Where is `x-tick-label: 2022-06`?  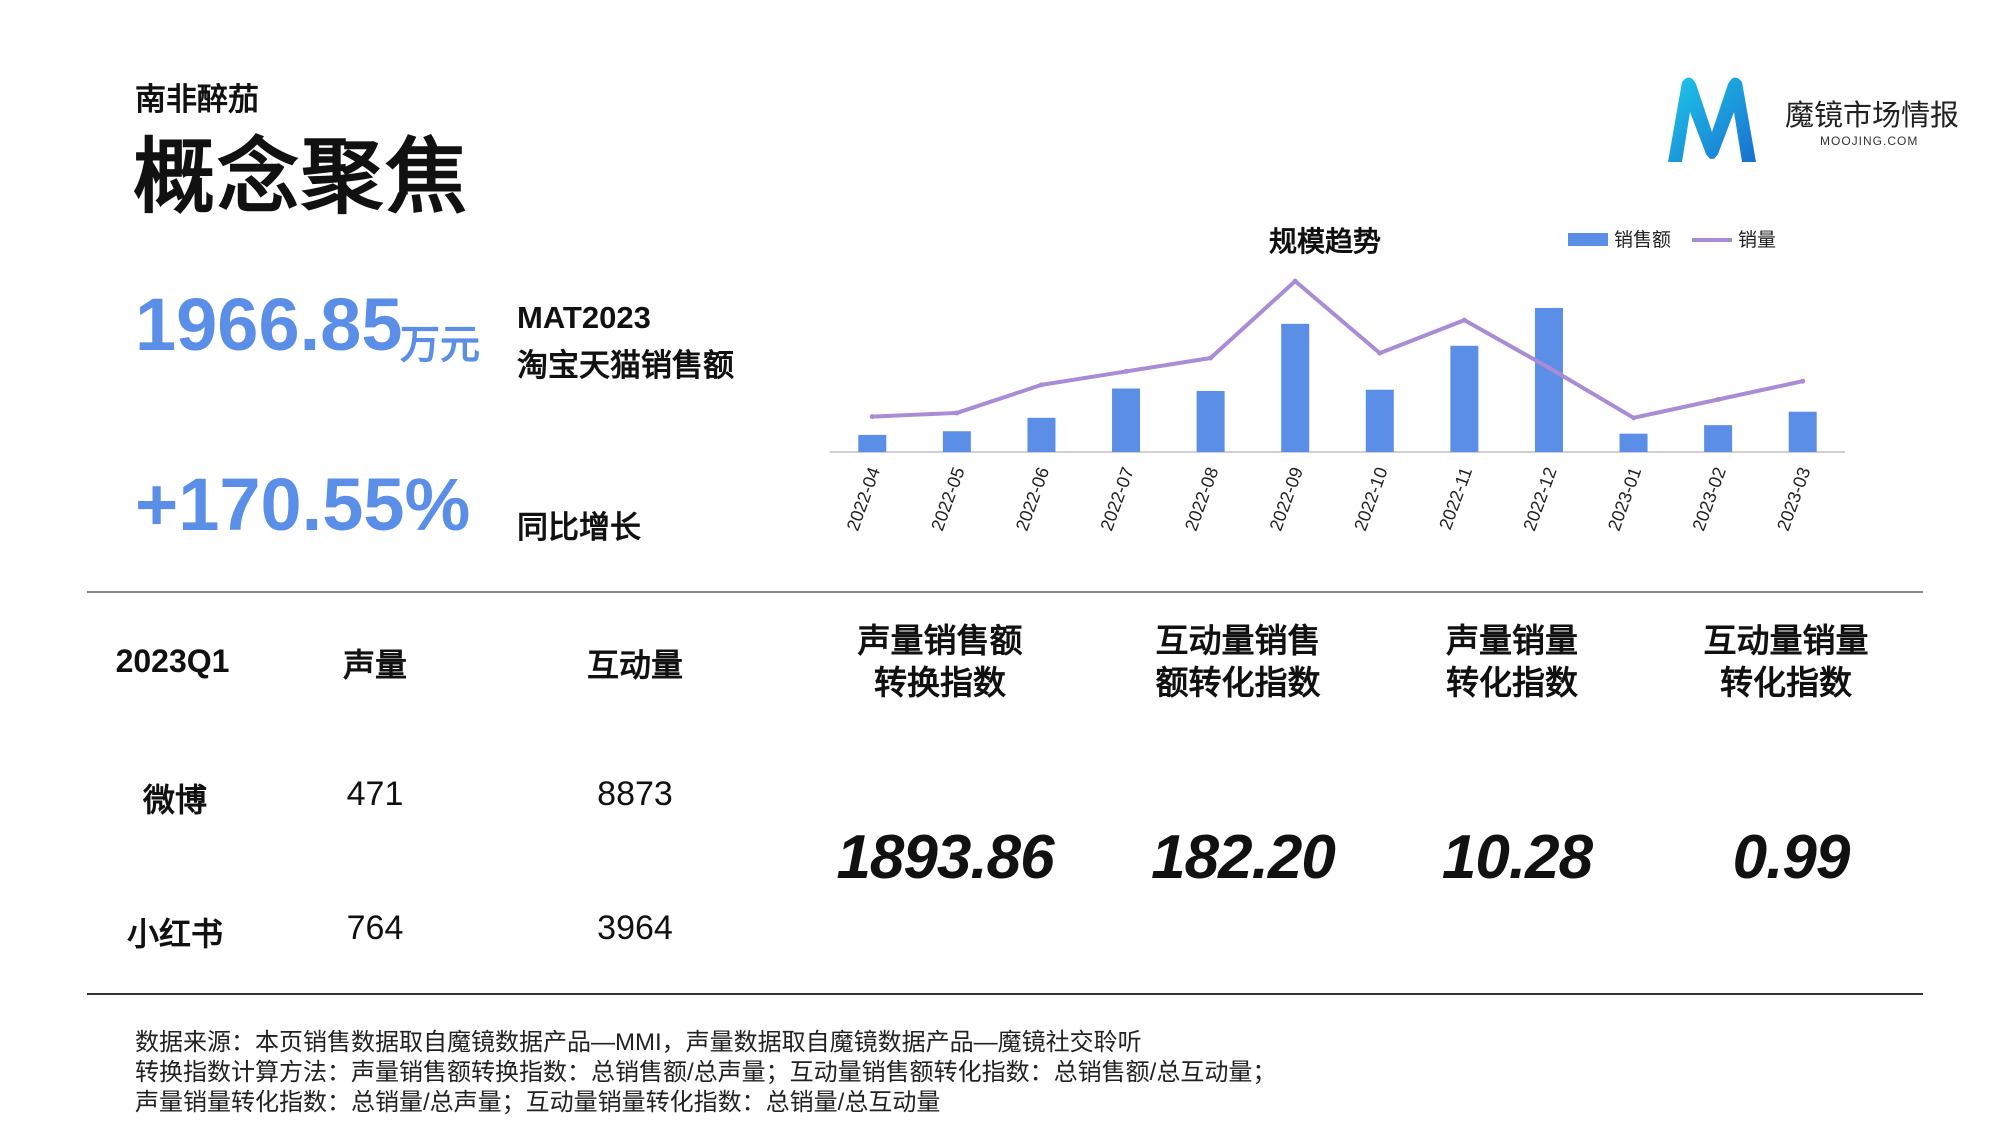
x-tick-label: 2022-06 is located at coordinates (1032, 499).